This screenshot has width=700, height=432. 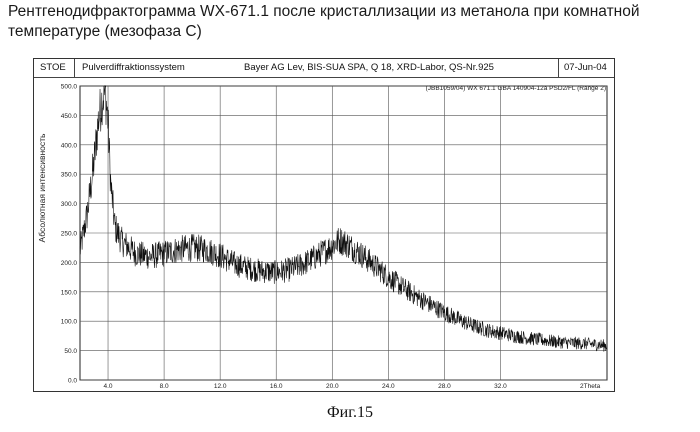 I want to click on y-tick-label: 50.0, so click(x=70, y=351).